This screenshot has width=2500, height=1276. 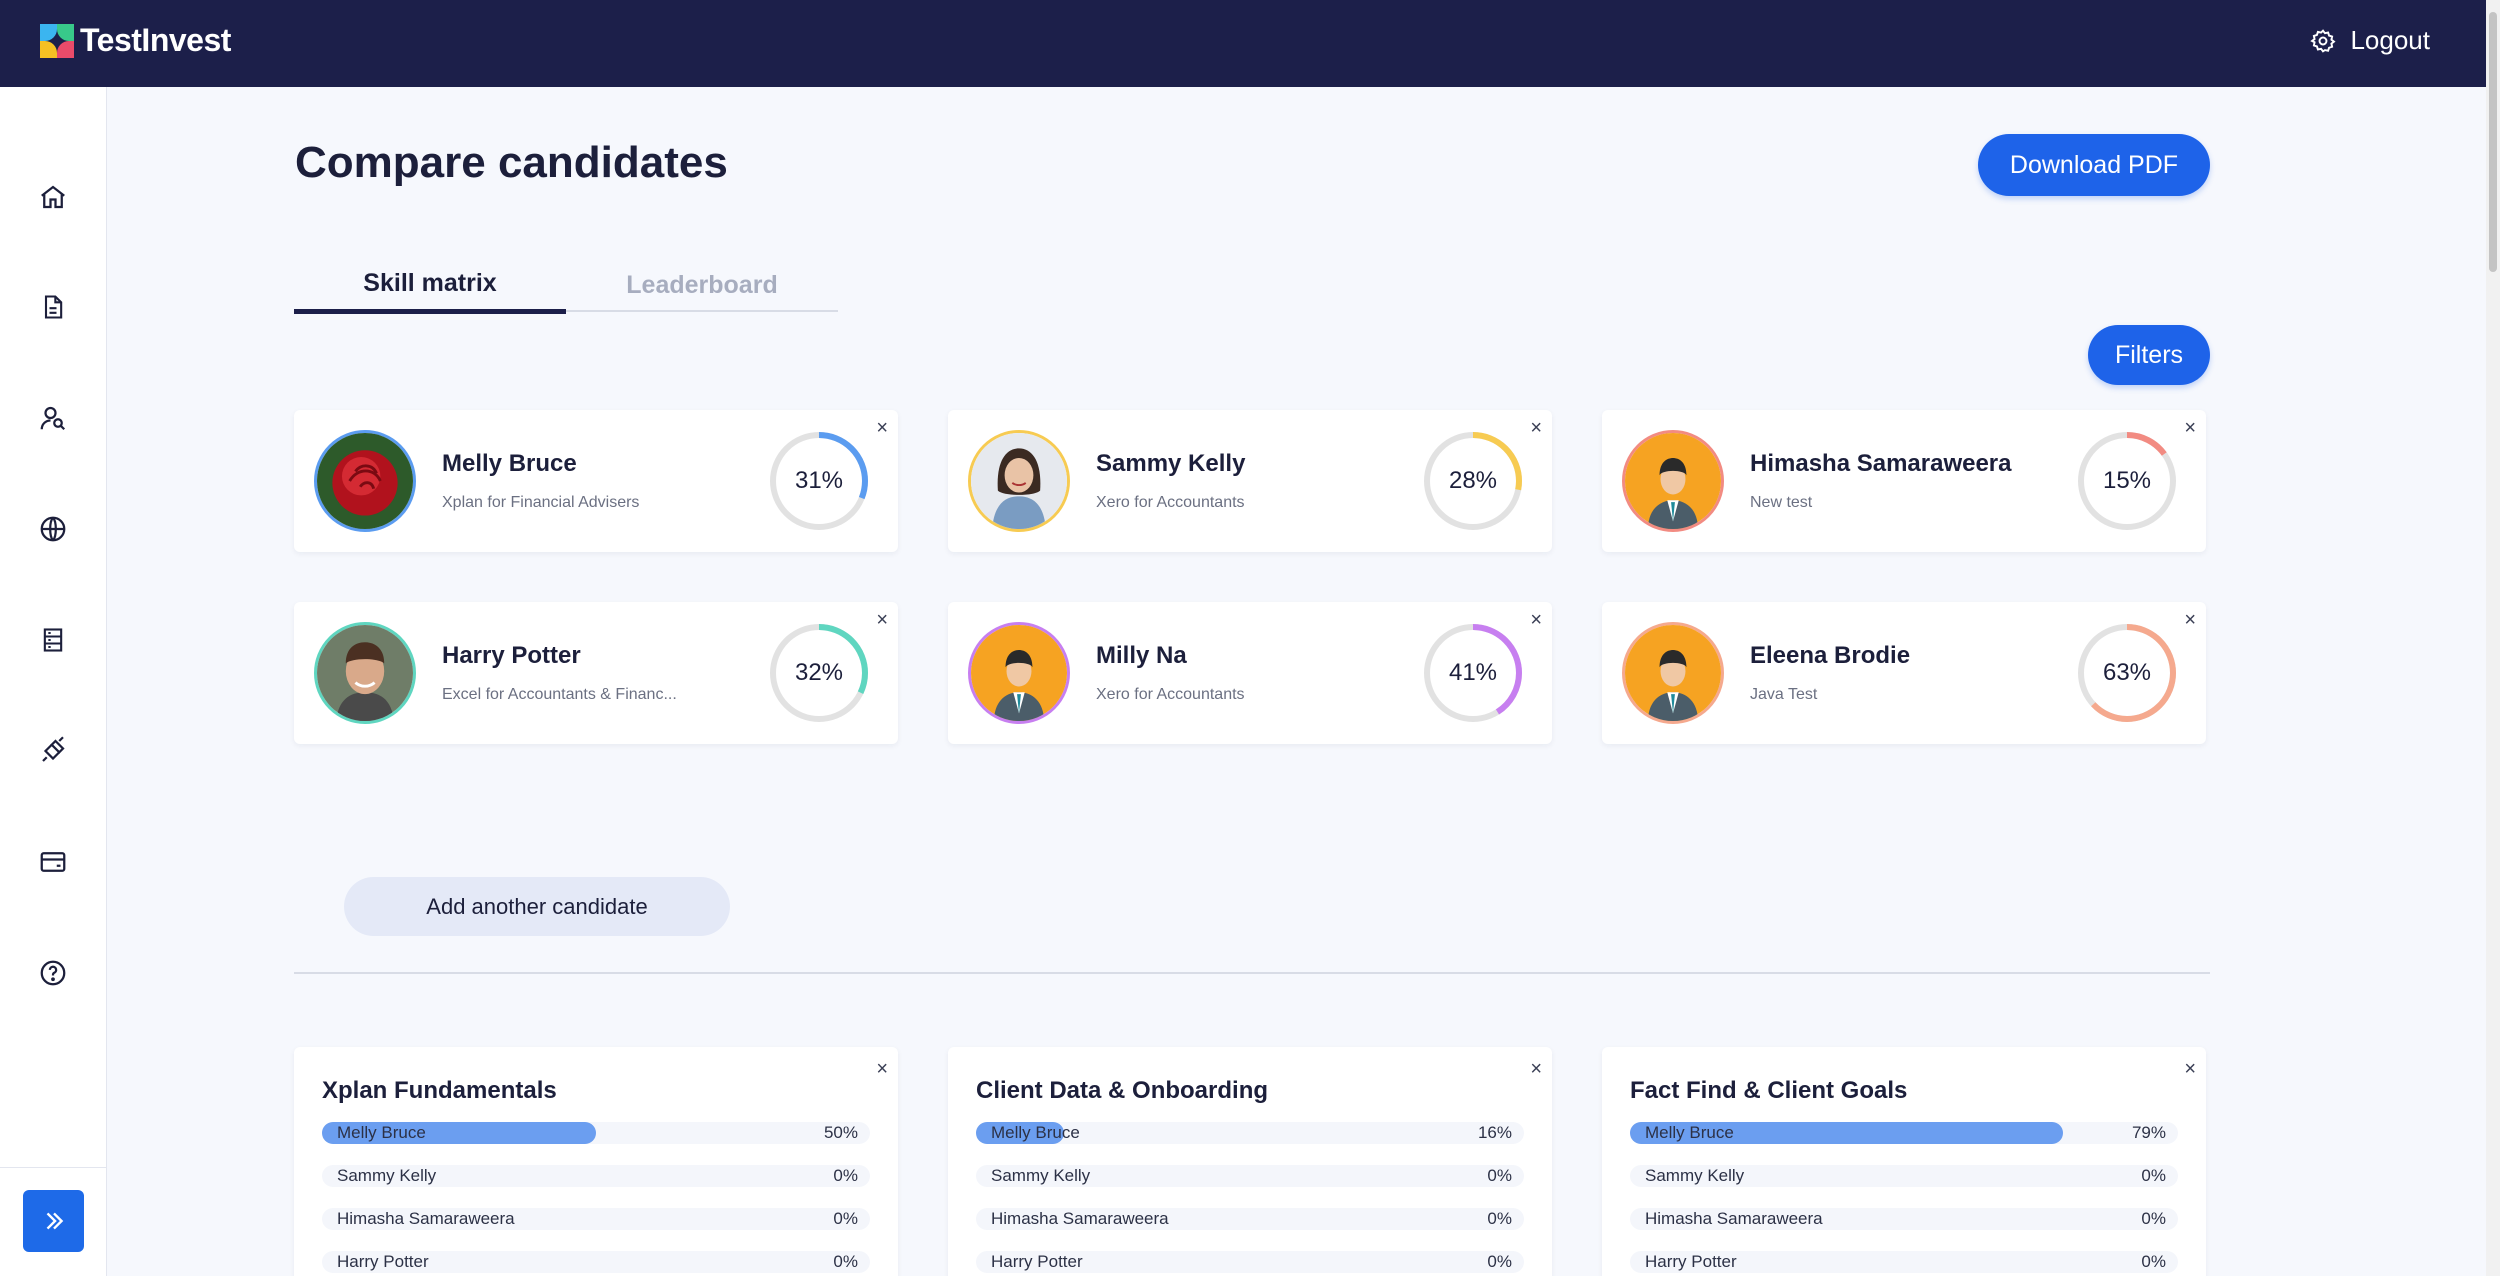 I want to click on skill-row: Melly Bruce 79%, so click(x=1904, y=1133).